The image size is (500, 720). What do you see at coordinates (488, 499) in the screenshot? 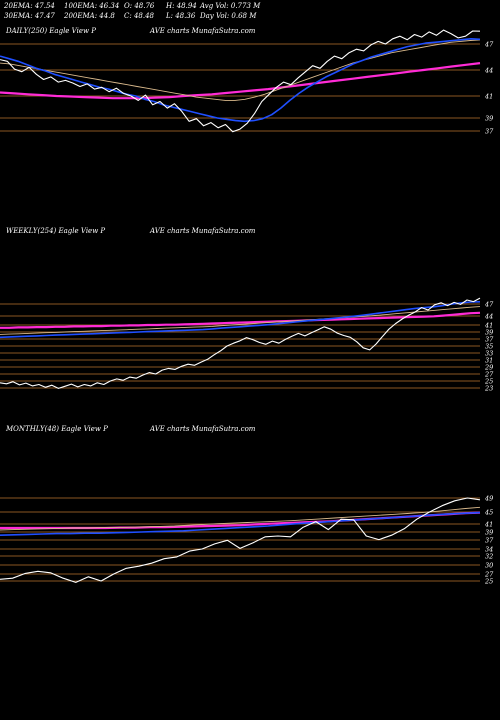
I see `monthly-y-tick-label: 49` at bounding box center [488, 499].